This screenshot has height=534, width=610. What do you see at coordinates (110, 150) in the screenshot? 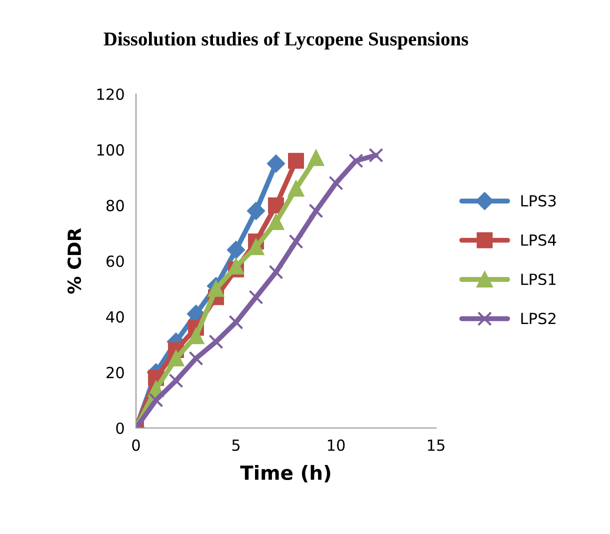
I see `y-tick-label: 100` at bounding box center [110, 150].